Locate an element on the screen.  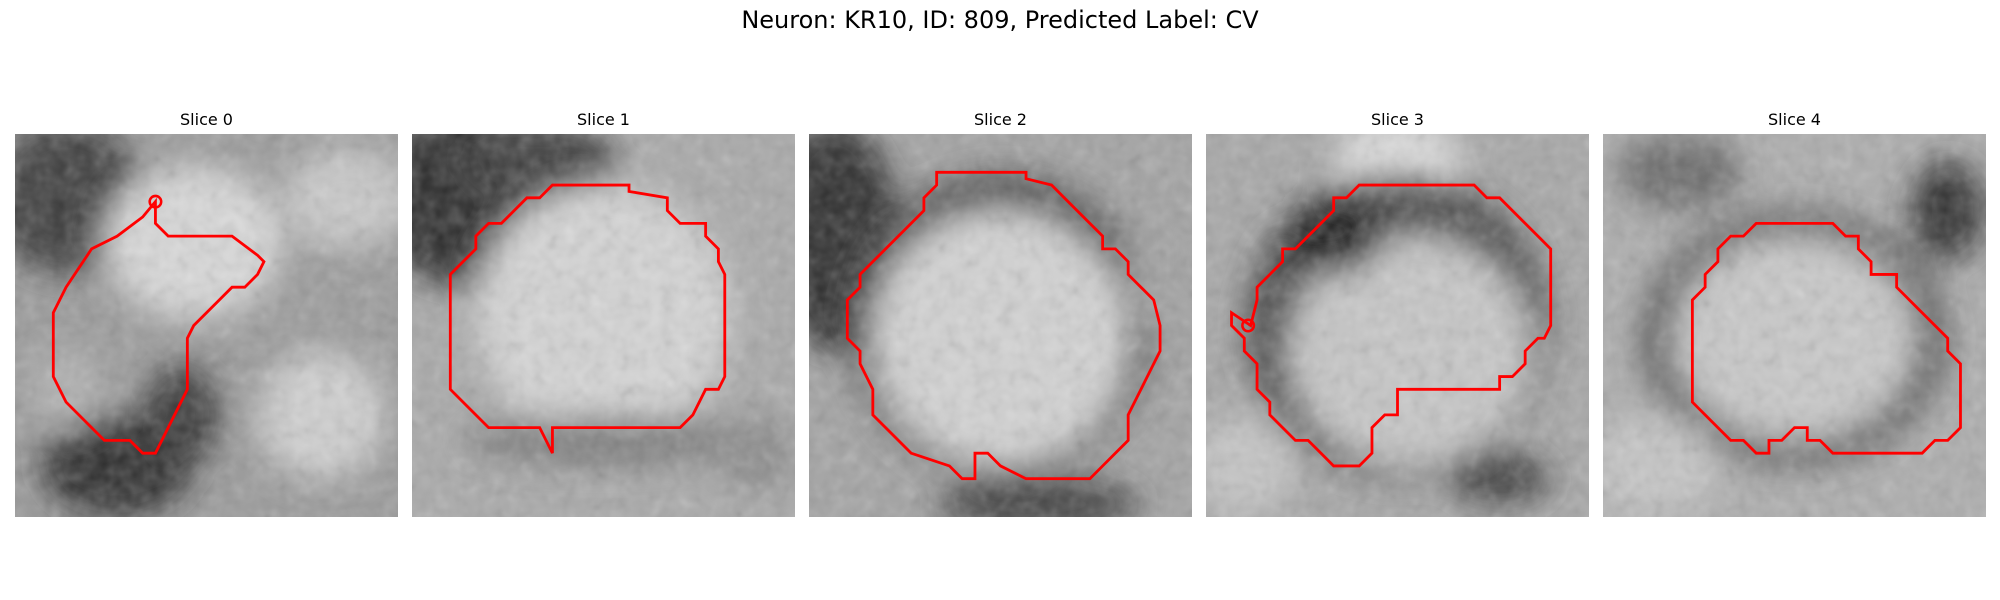
slice-panel-4: Slice 4 is located at coordinates (1794, 312).